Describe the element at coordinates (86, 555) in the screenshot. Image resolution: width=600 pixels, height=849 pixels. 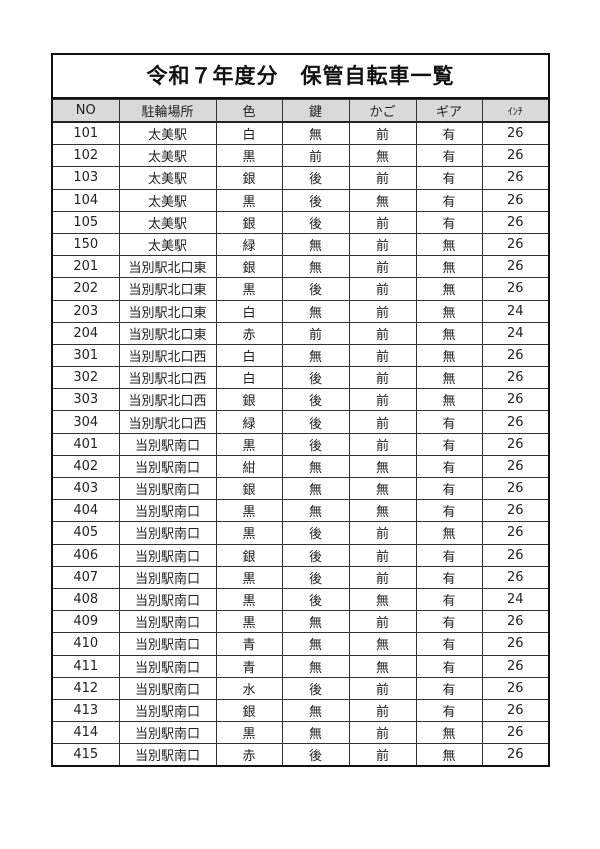
I see `cell-no: 406` at that location.